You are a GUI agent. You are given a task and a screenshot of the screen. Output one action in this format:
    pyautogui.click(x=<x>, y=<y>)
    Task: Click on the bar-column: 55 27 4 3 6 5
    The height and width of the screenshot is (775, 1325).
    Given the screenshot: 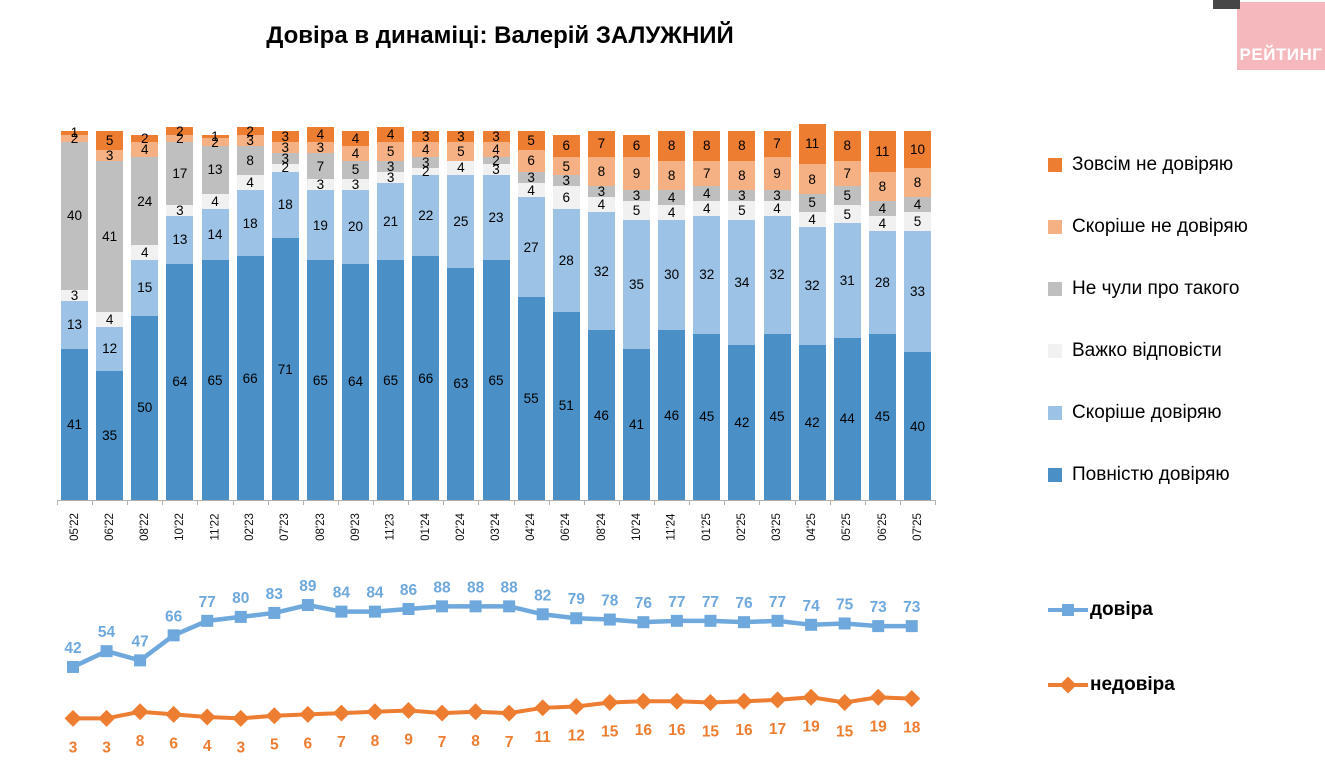 What is the action you would take?
    pyautogui.click(x=531, y=310)
    